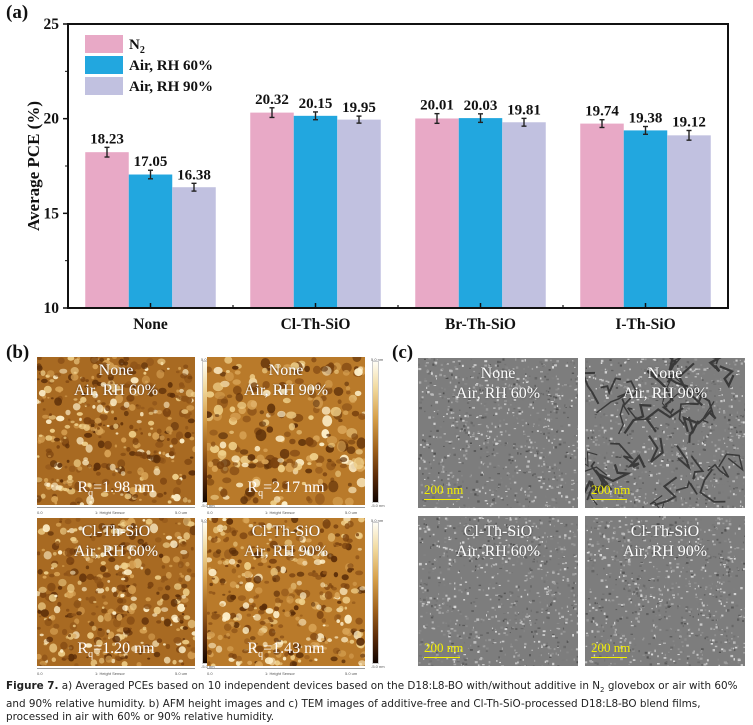  I want to click on caption-label: Figure 7., so click(32, 686).